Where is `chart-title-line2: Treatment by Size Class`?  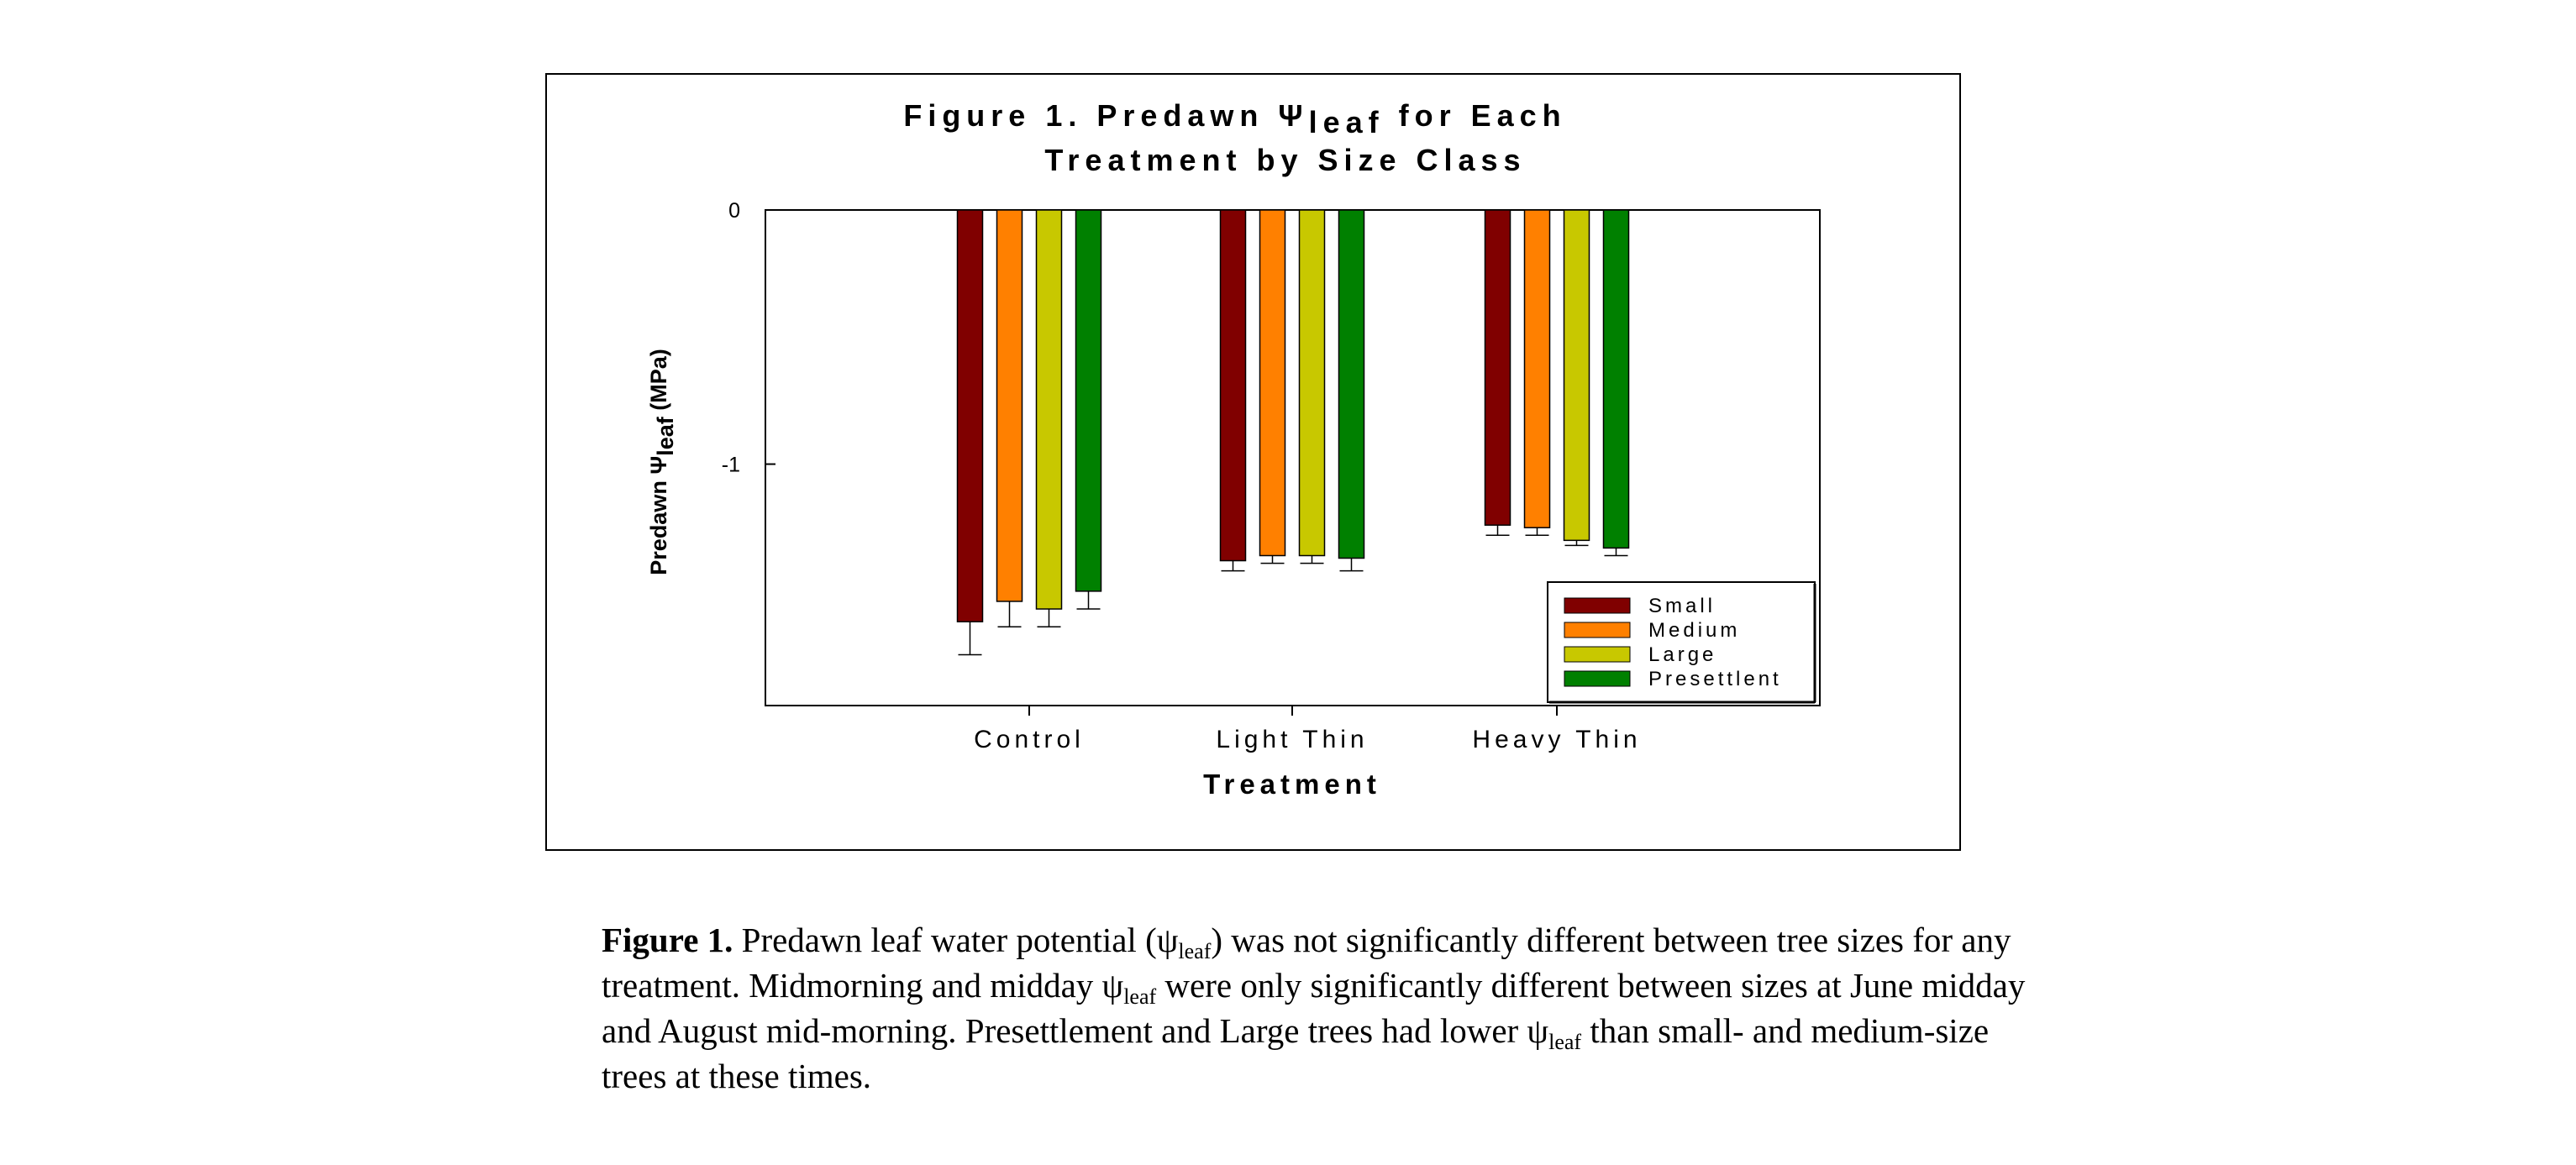
chart-title-line2: Treatment by Size Class is located at coordinates (1285, 160).